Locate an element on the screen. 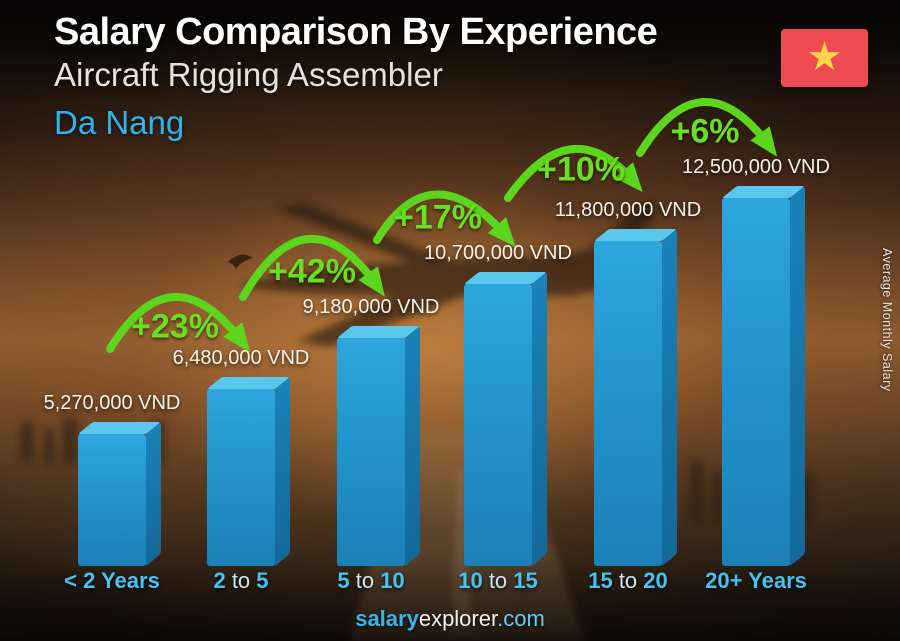 The width and height of the screenshot is (900, 641). site-domain: .com is located at coordinates (521, 618).